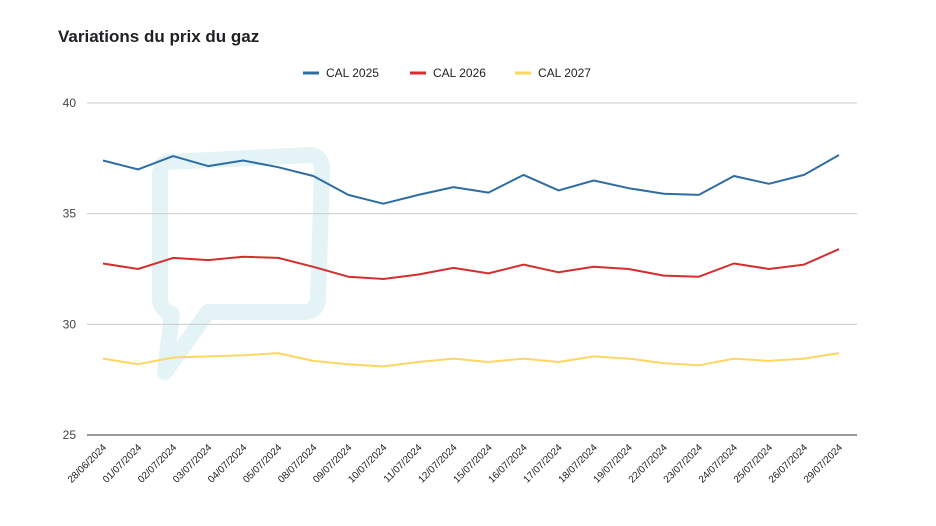 The height and width of the screenshot is (526, 936). What do you see at coordinates (471, 264) in the screenshot?
I see `series-line-cal-2026` at bounding box center [471, 264].